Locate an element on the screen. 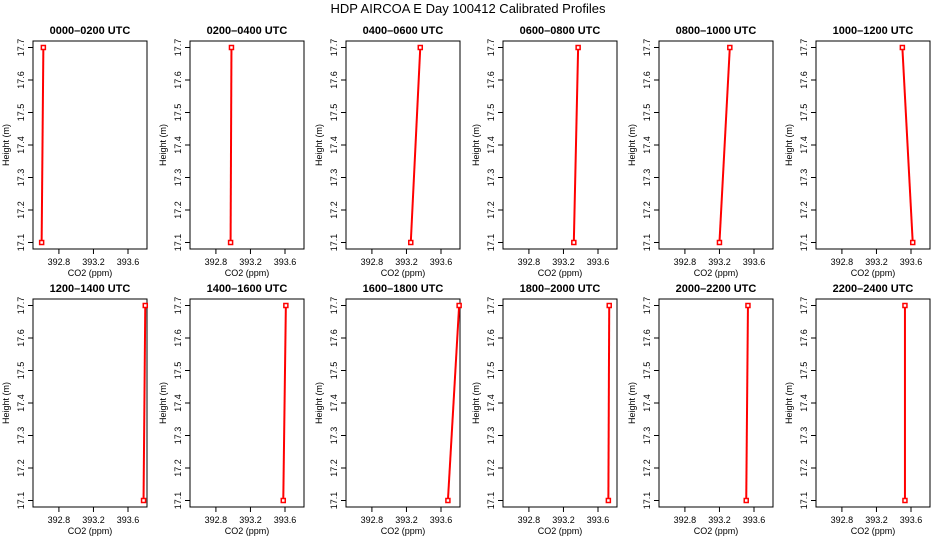 The image size is (936, 540). panel-title: 1600–1800 UTC is located at coordinates (403, 289).